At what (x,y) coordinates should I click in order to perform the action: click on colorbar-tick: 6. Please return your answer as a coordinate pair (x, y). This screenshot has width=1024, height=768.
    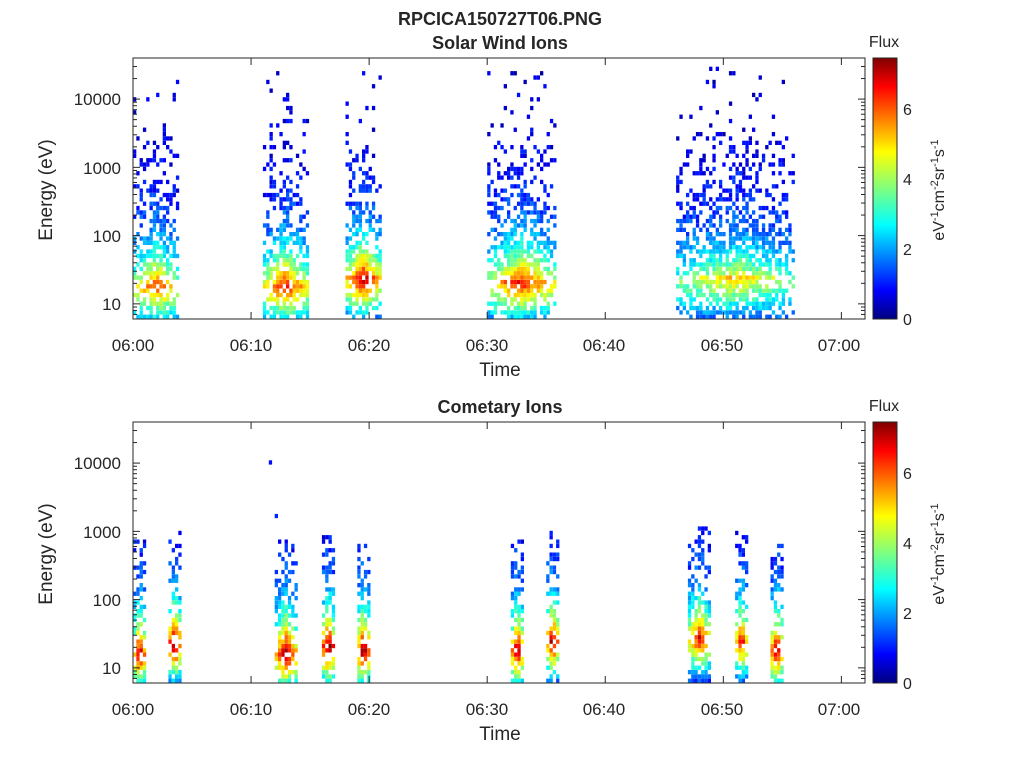
    Looking at the image, I should click on (907, 110).